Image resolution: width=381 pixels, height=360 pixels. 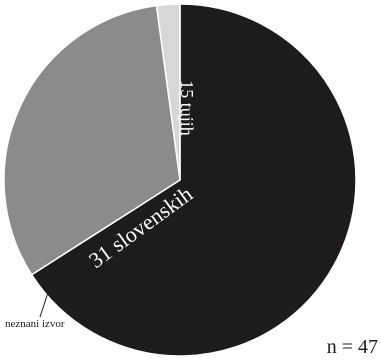 I want to click on slice-label-neznani-izvor: neznani izvor, so click(x=35, y=324).